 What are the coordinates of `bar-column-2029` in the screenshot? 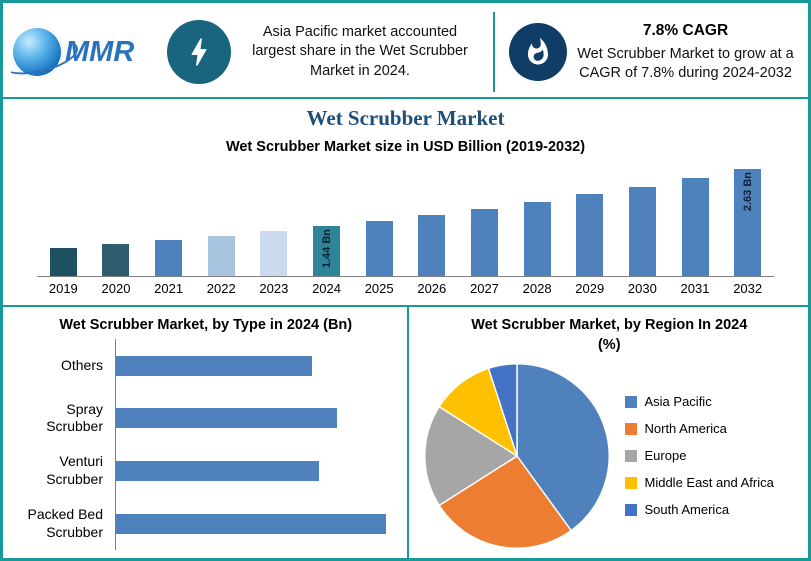 It's located at (589, 235).